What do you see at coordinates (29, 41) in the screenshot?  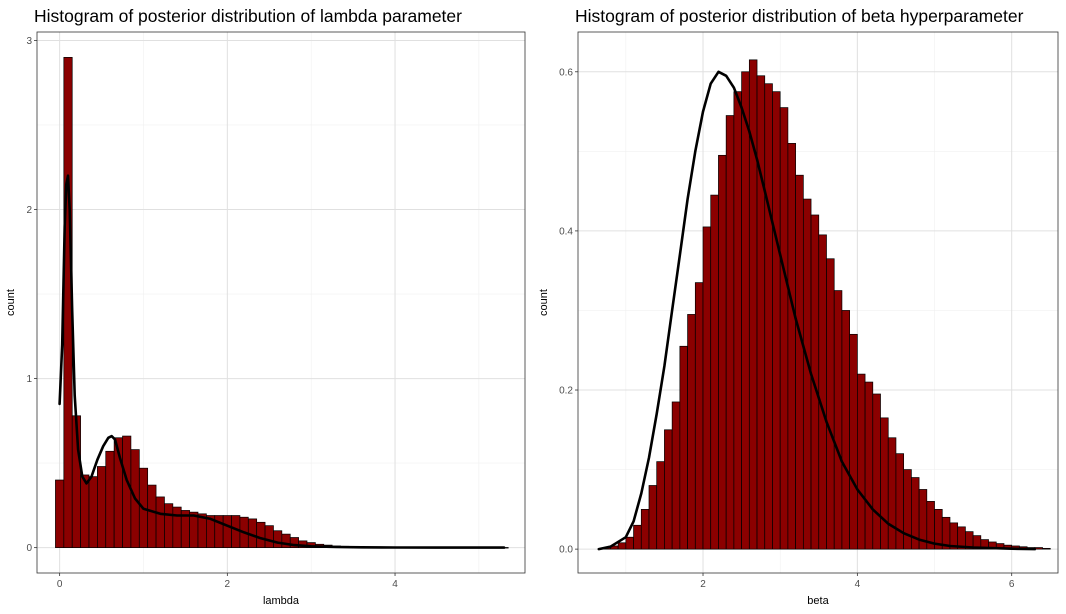 I see `y-tick-label: 3` at bounding box center [29, 41].